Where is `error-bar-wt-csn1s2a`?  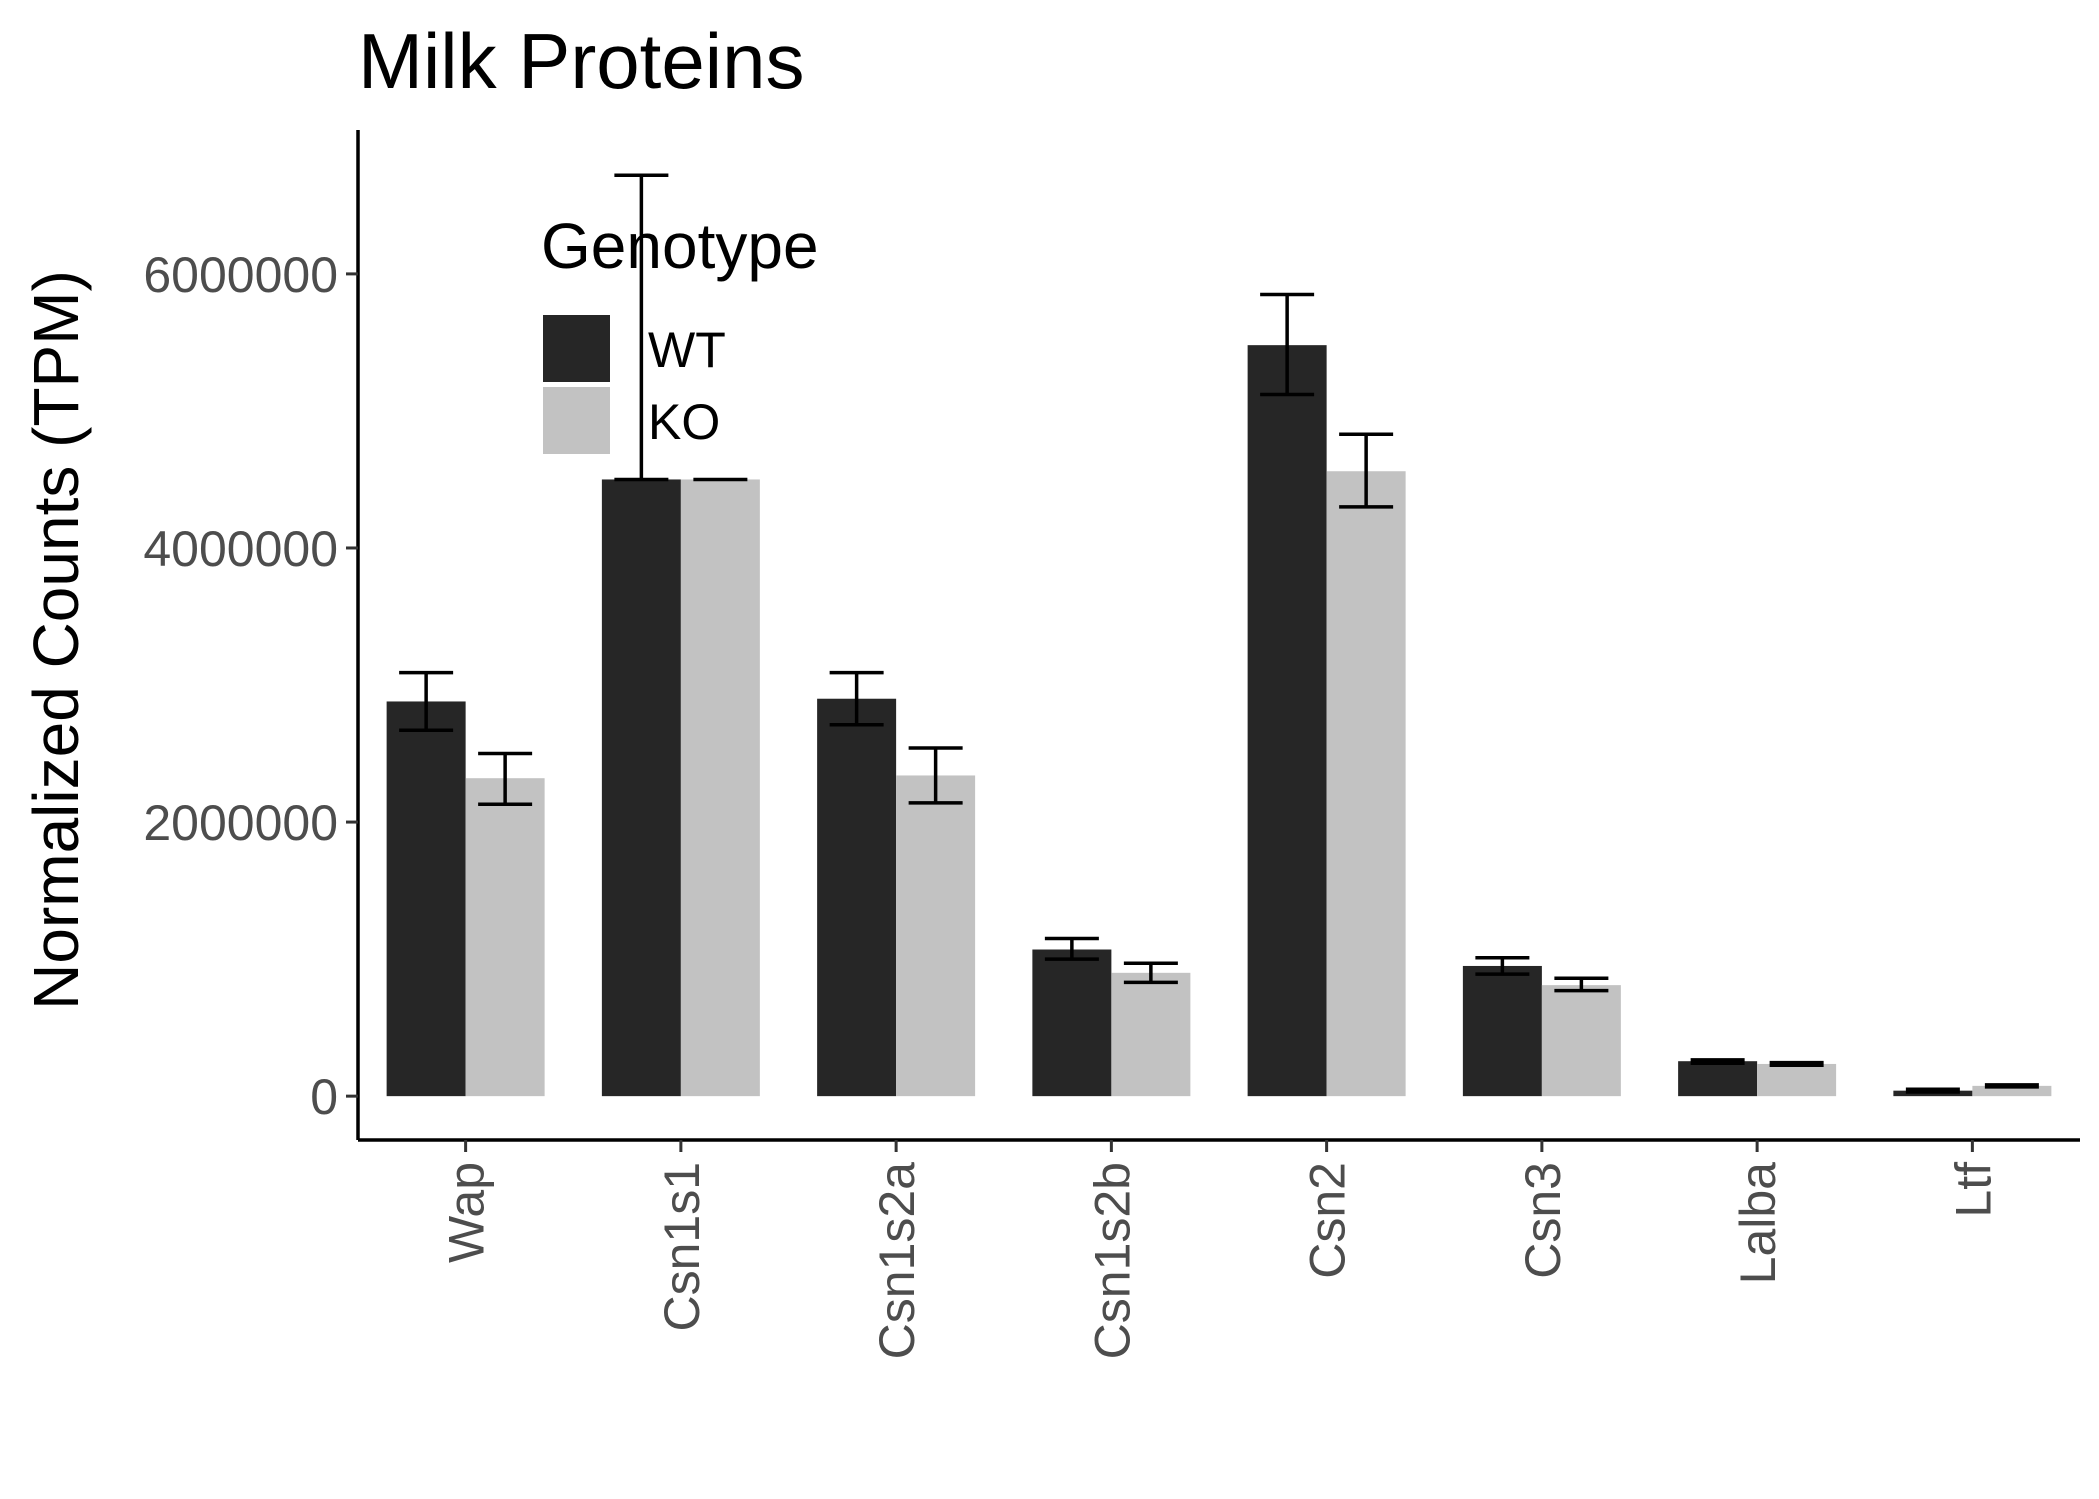 error-bar-wt-csn1s2a is located at coordinates (856, 698).